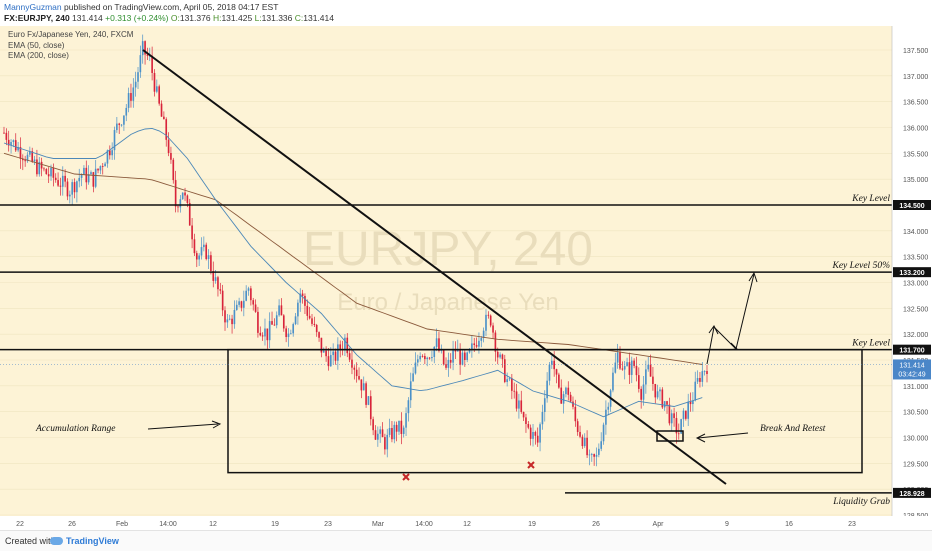 The width and height of the screenshot is (932, 551). I want to click on created-with-text: Created with, so click(30, 541).